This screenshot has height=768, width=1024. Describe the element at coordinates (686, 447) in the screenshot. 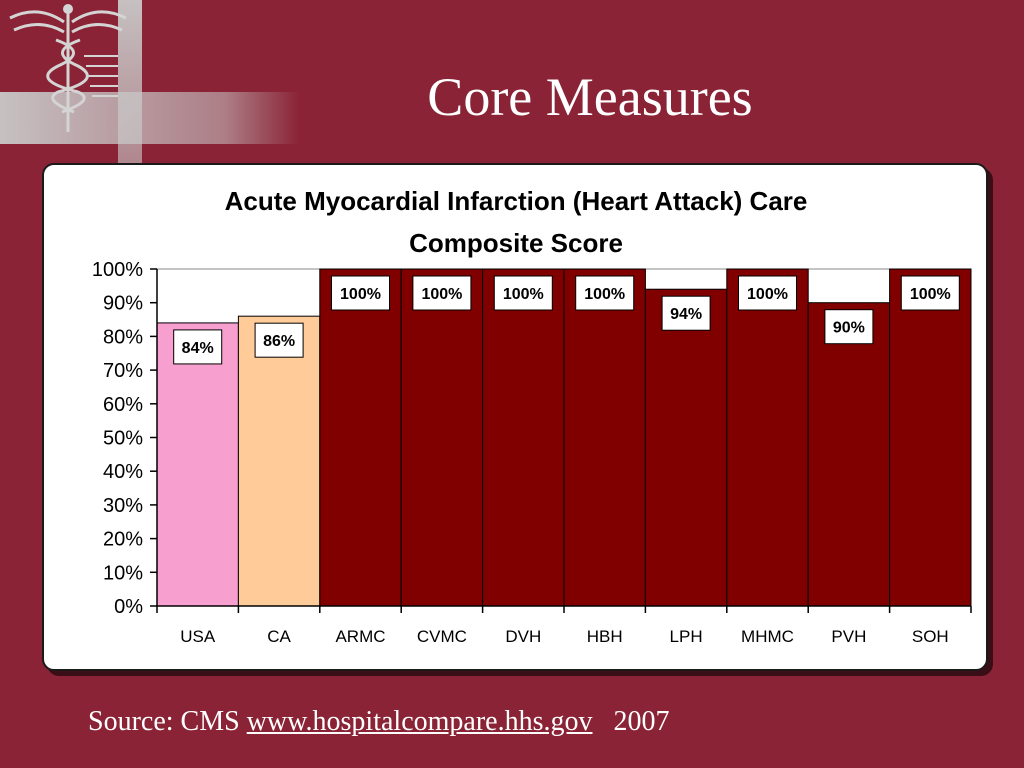

I see `bar-lph` at that location.